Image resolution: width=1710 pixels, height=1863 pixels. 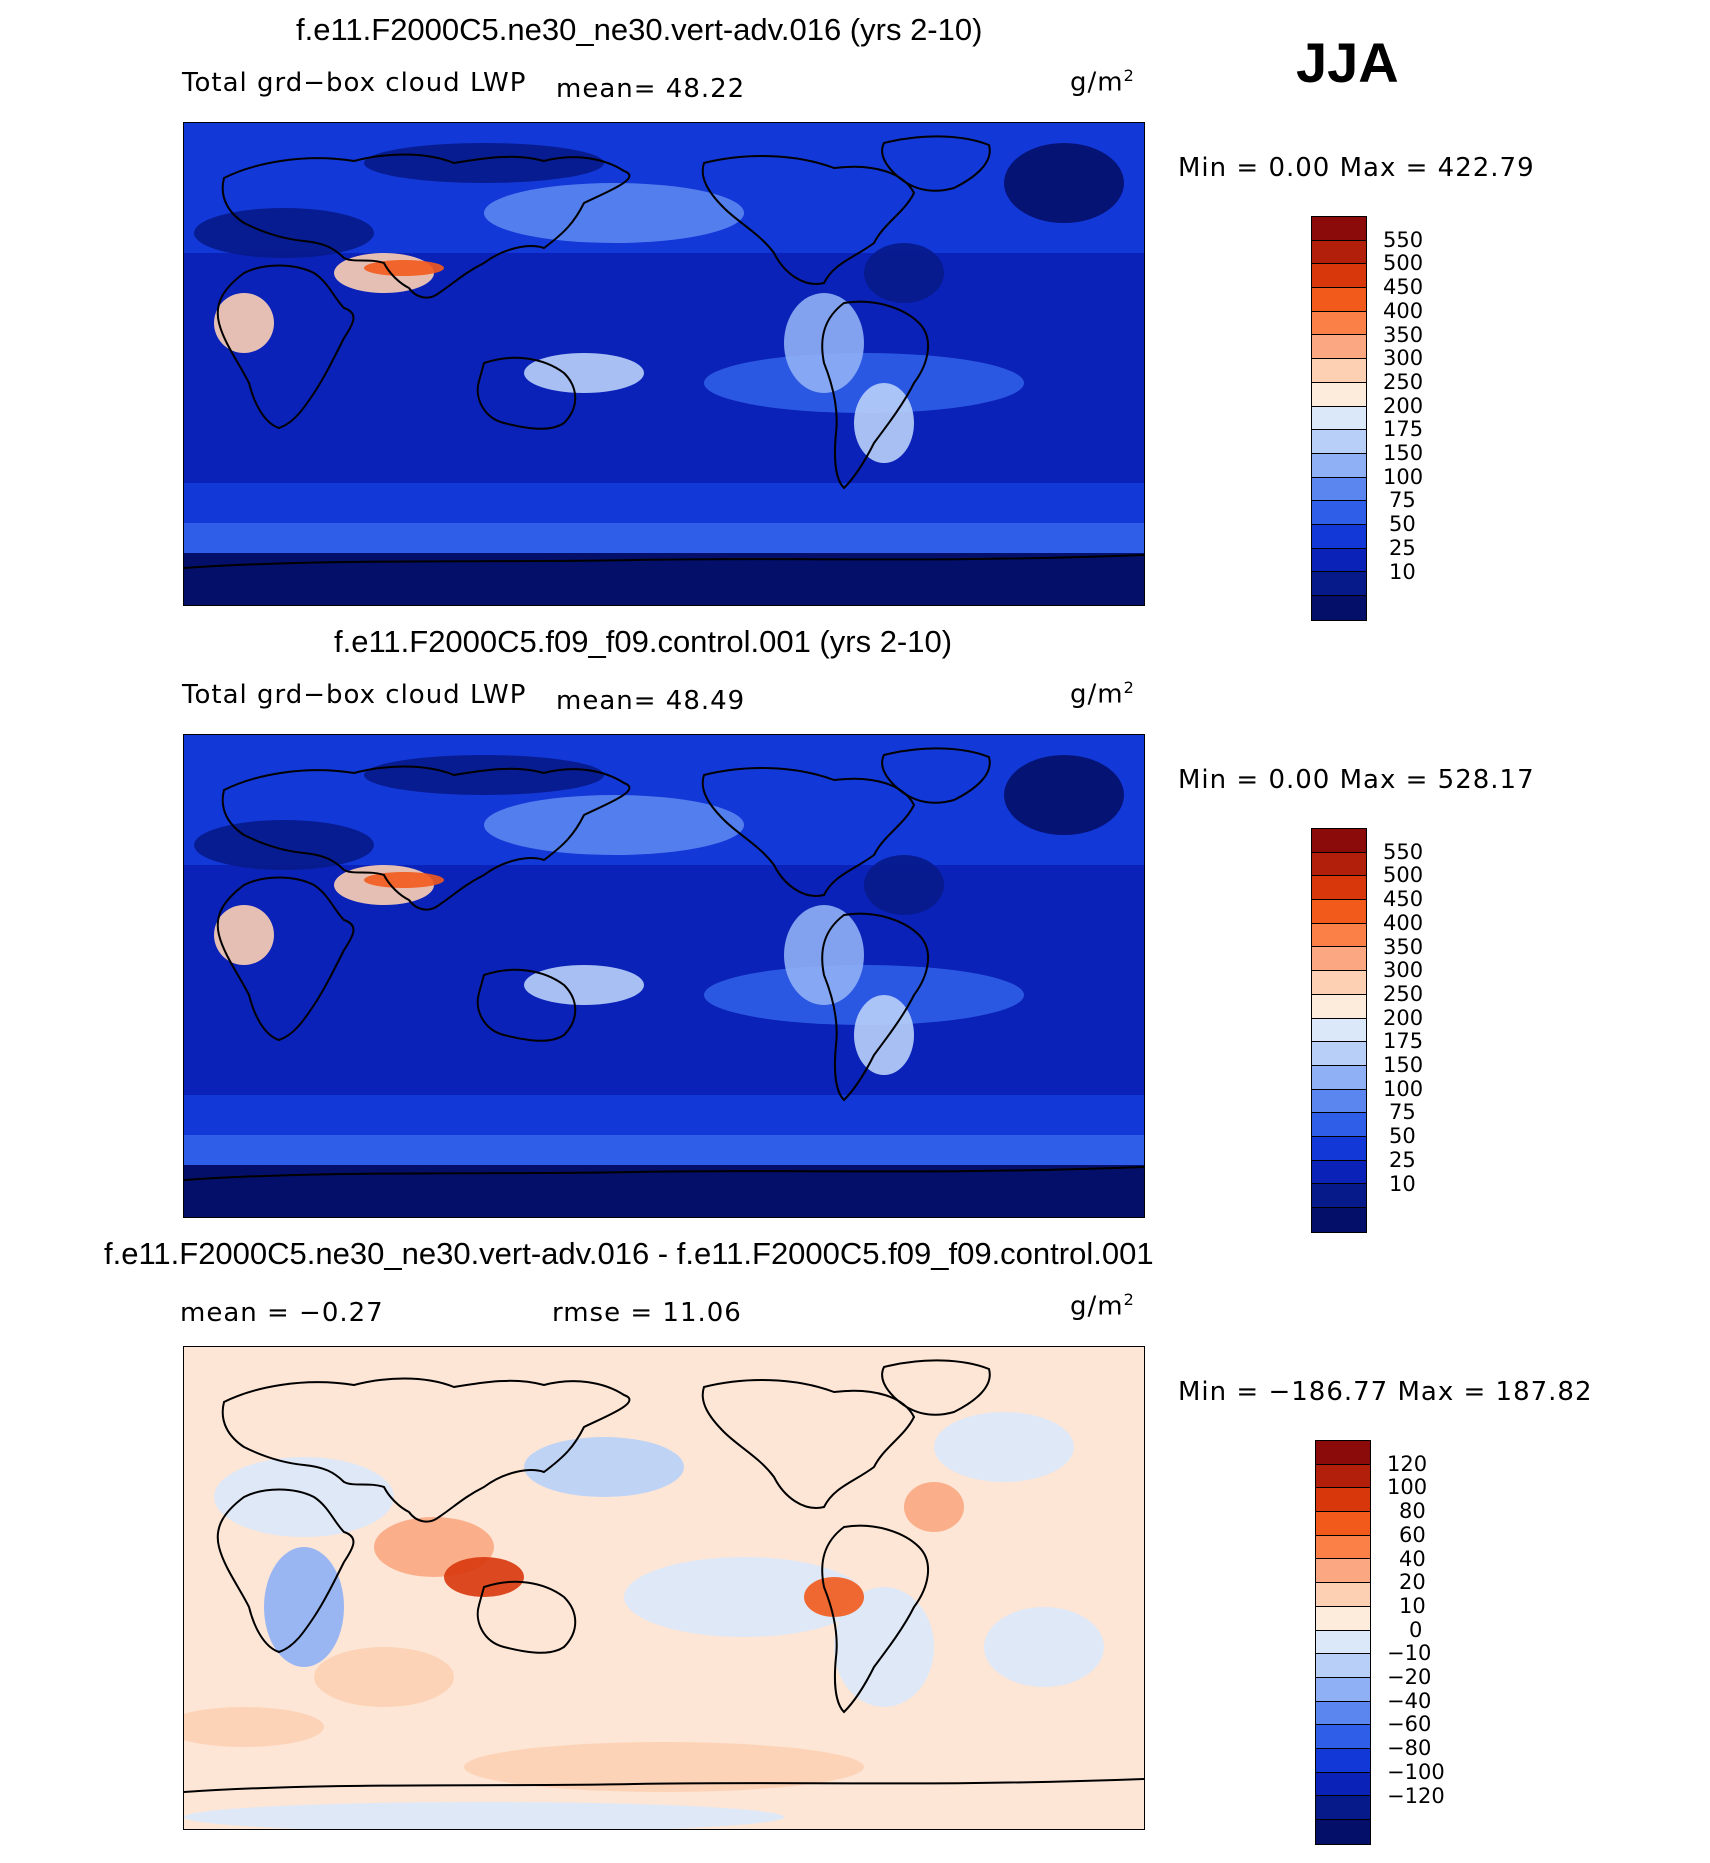 I want to click on colorbar-tick-label: −100, so click(x=1416, y=1771).